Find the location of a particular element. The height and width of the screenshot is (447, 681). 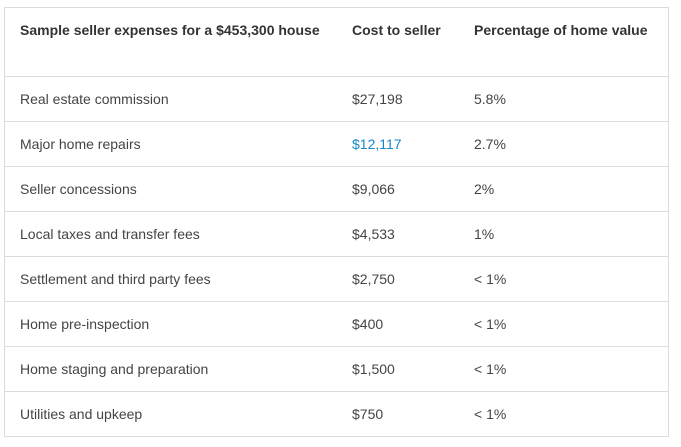

expense-cell: Major home repairs is located at coordinates (171, 144).